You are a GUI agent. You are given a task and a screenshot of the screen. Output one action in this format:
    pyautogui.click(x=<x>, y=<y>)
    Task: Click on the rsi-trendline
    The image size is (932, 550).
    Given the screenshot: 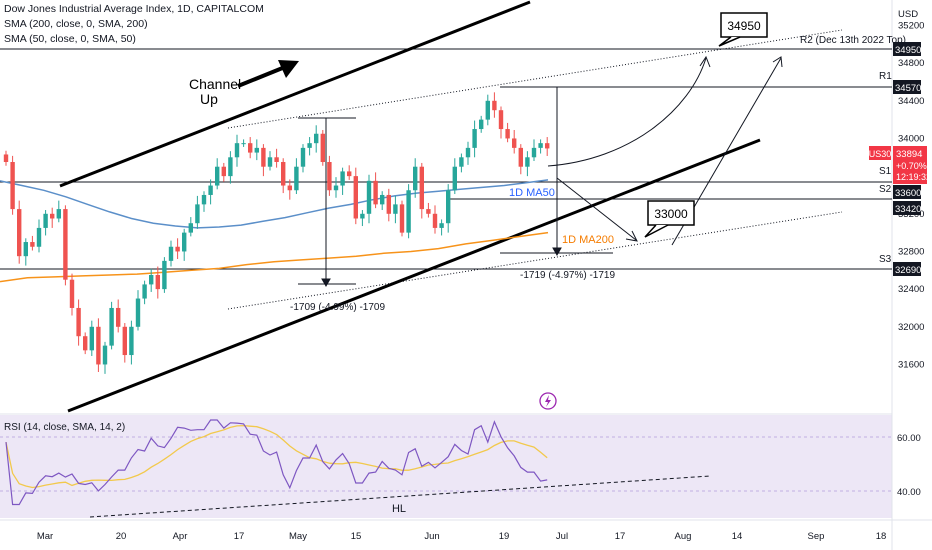 What is the action you would take?
    pyautogui.click(x=400, y=496)
    